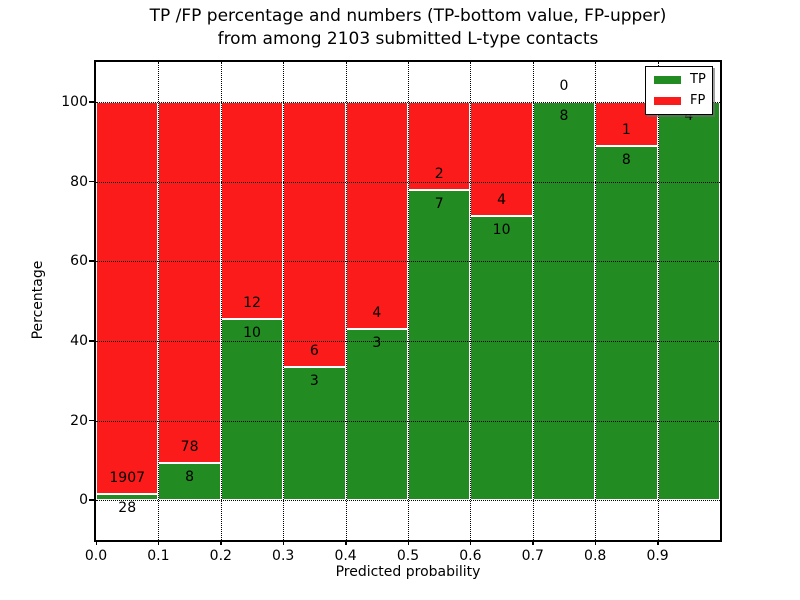  What do you see at coordinates (532, 556) in the screenshot?
I see `x-tick-label: 0.7` at bounding box center [532, 556].